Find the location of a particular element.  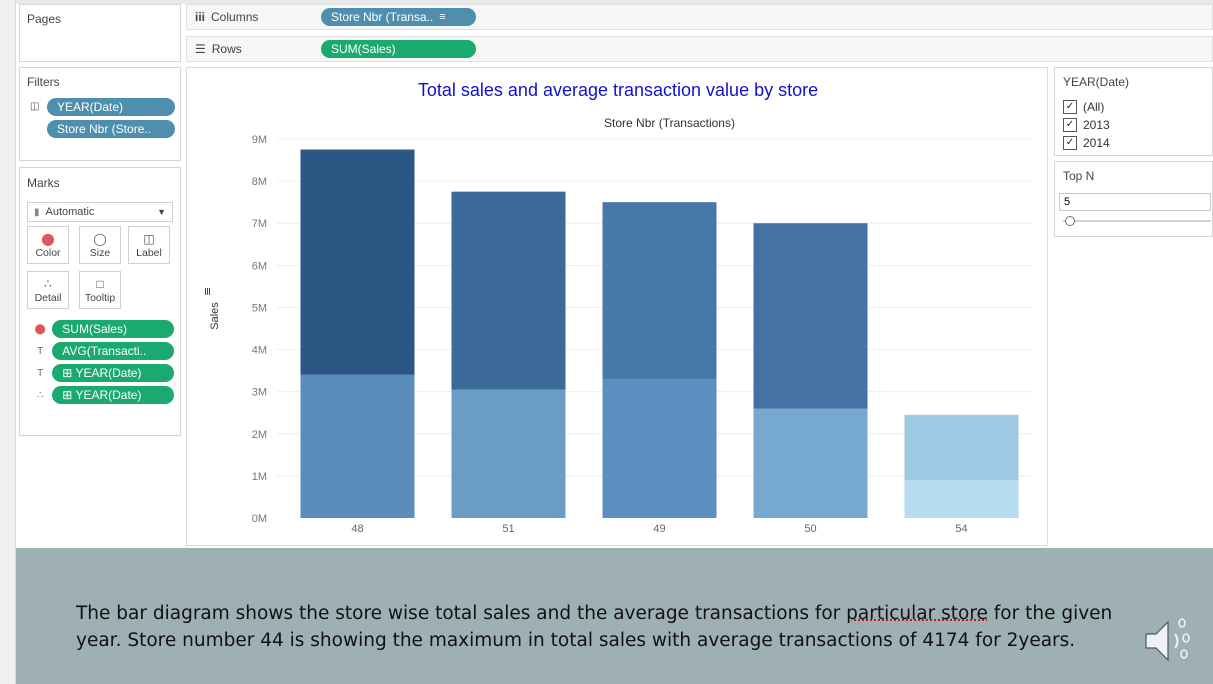

mark-field-avg-transactions: T AVG(Transacti.. is located at coordinates (104, 351).